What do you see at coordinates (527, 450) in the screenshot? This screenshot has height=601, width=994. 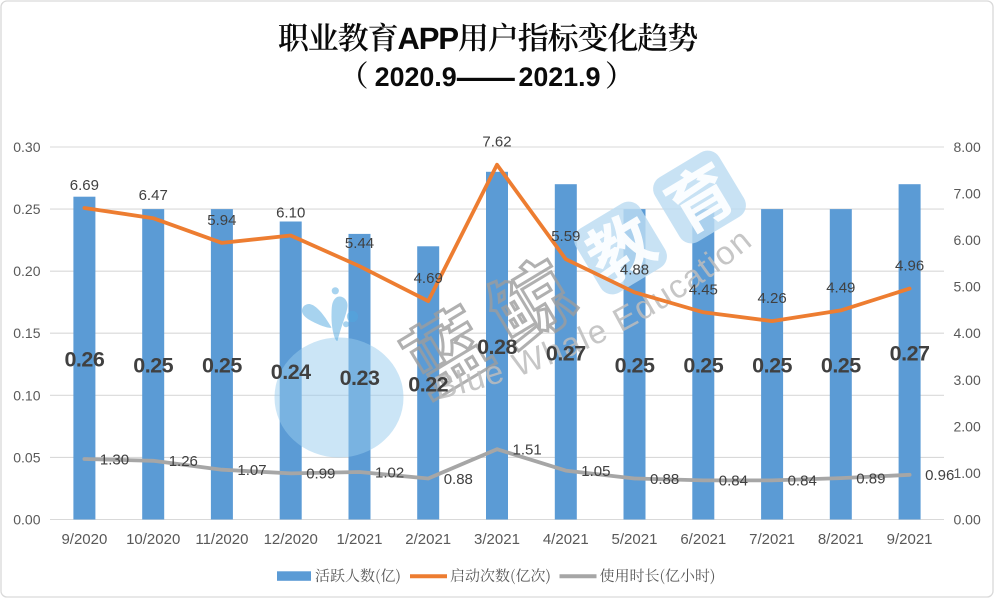 I see `svg-text: 1.51` at bounding box center [527, 450].